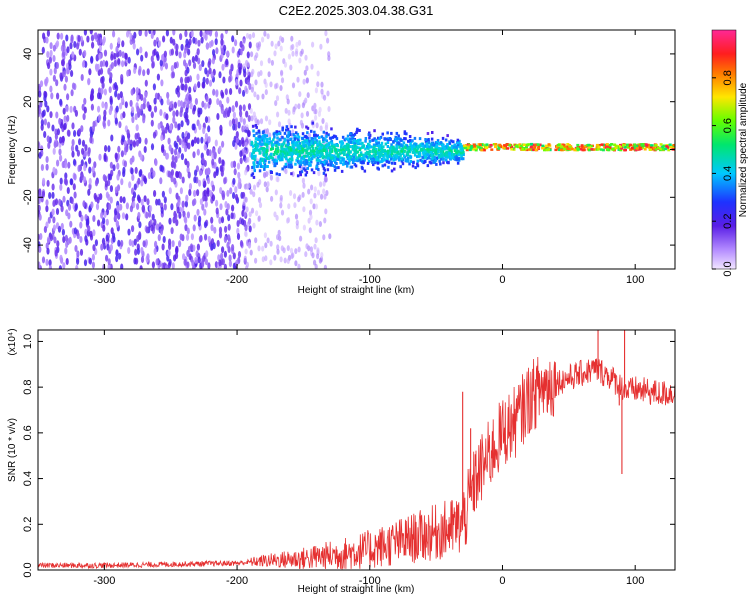 The width and height of the screenshot is (750, 600). I want to click on snr-x-tick-label: -300, so click(104, 581).